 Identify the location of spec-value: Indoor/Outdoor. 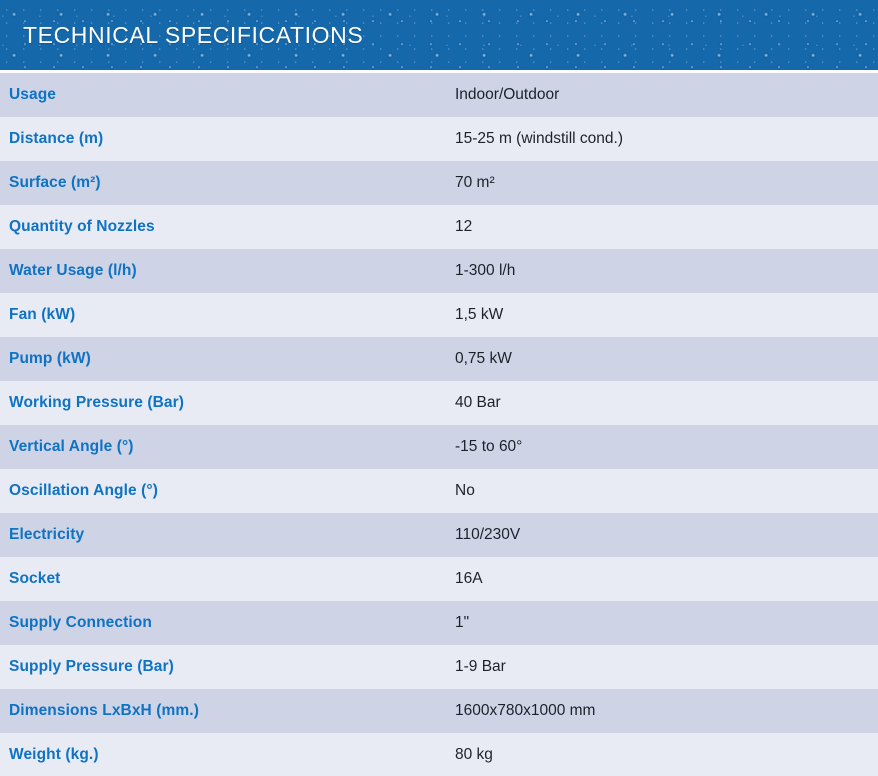
(507, 94).